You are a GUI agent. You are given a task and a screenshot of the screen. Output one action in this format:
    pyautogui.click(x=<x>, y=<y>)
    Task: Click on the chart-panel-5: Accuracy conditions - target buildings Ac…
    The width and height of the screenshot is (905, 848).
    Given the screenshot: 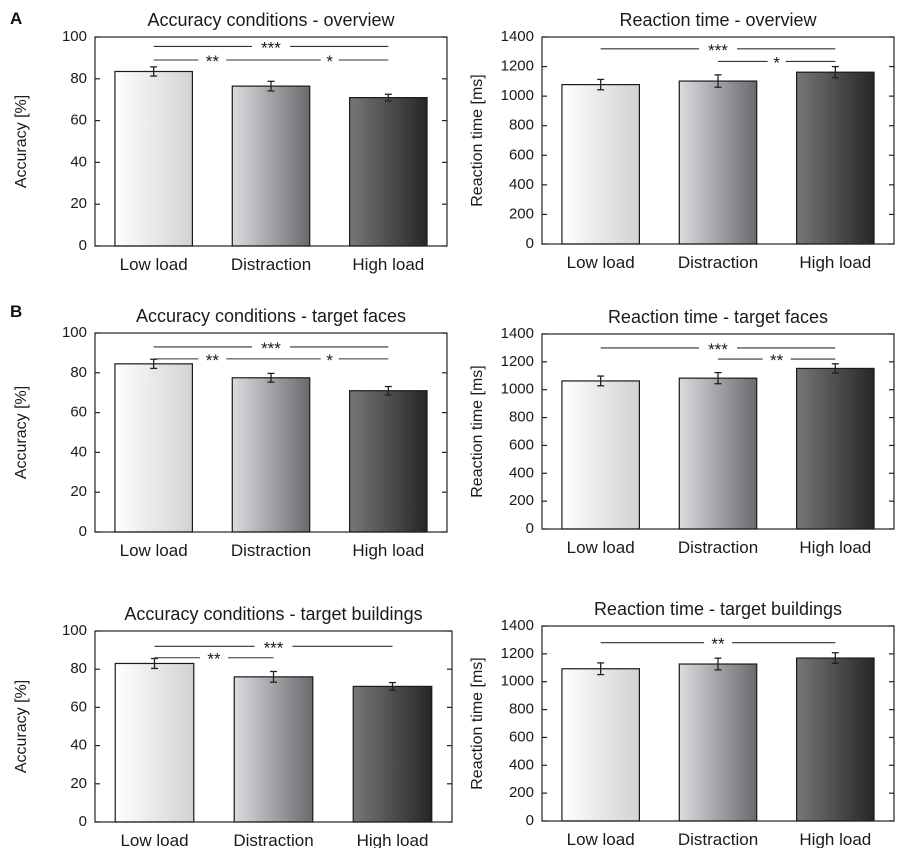 What is the action you would take?
    pyautogui.click(x=233, y=726)
    